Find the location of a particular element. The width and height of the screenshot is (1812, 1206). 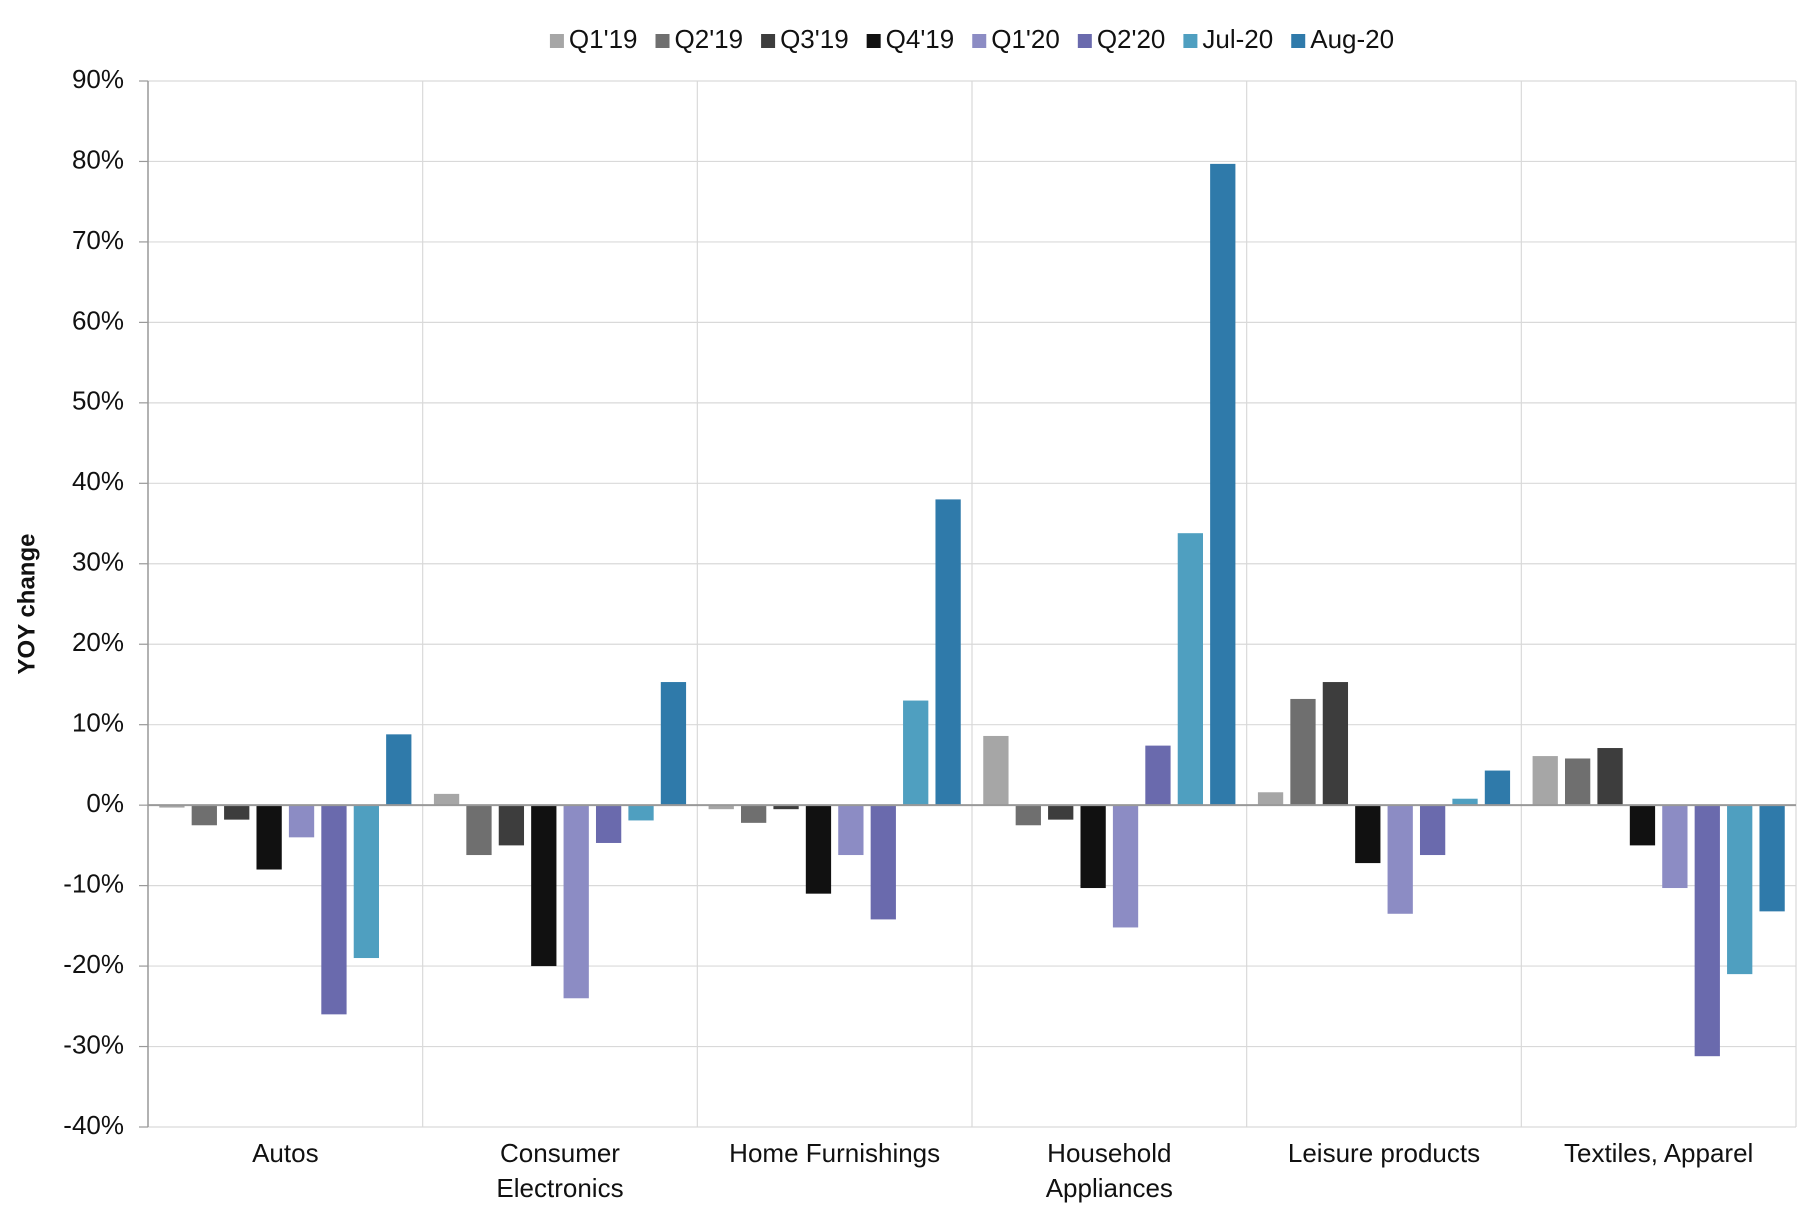

y-tick-label: -20% is located at coordinates (93, 964).